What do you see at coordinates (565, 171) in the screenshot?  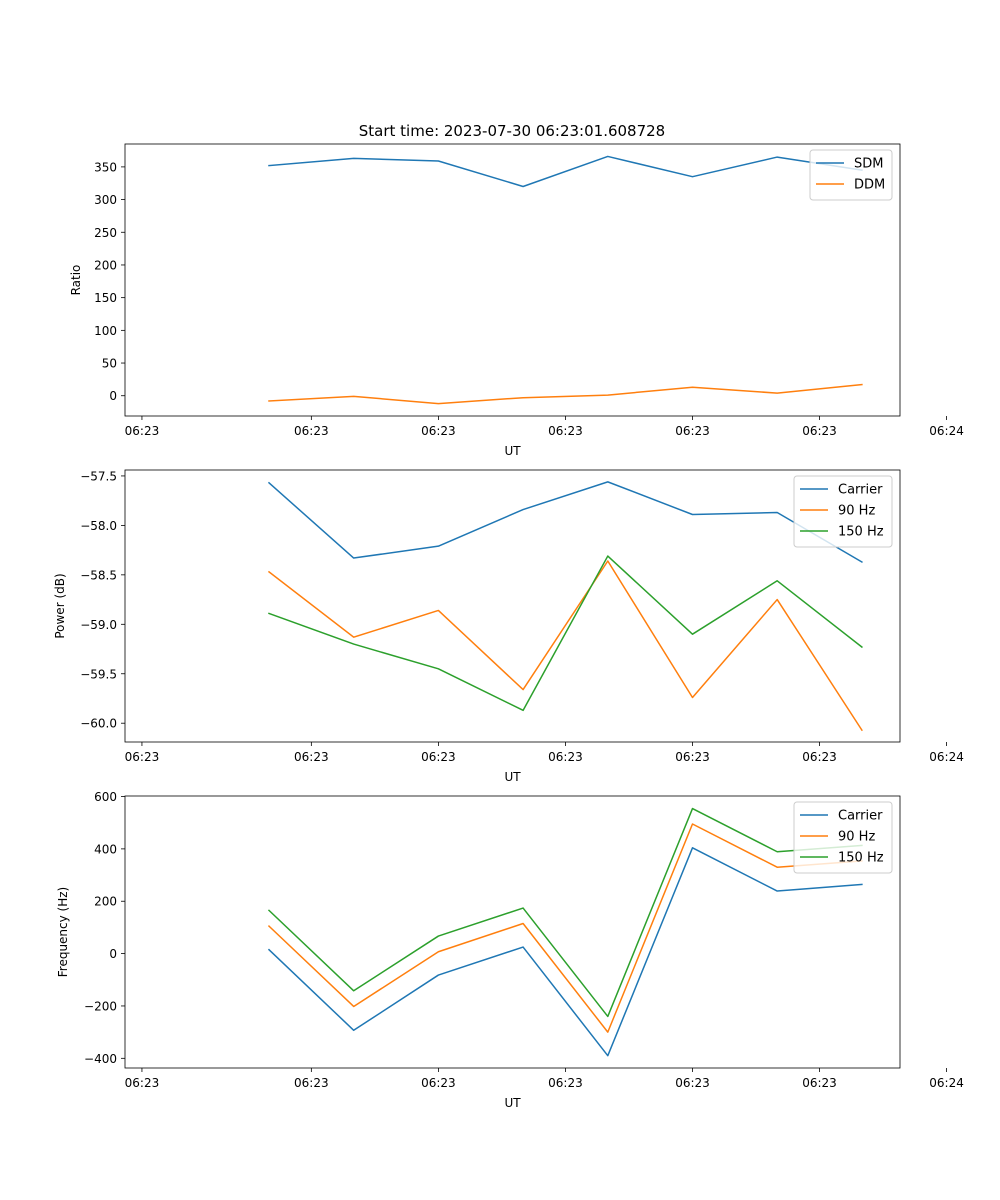 I see `series-line-sdm` at bounding box center [565, 171].